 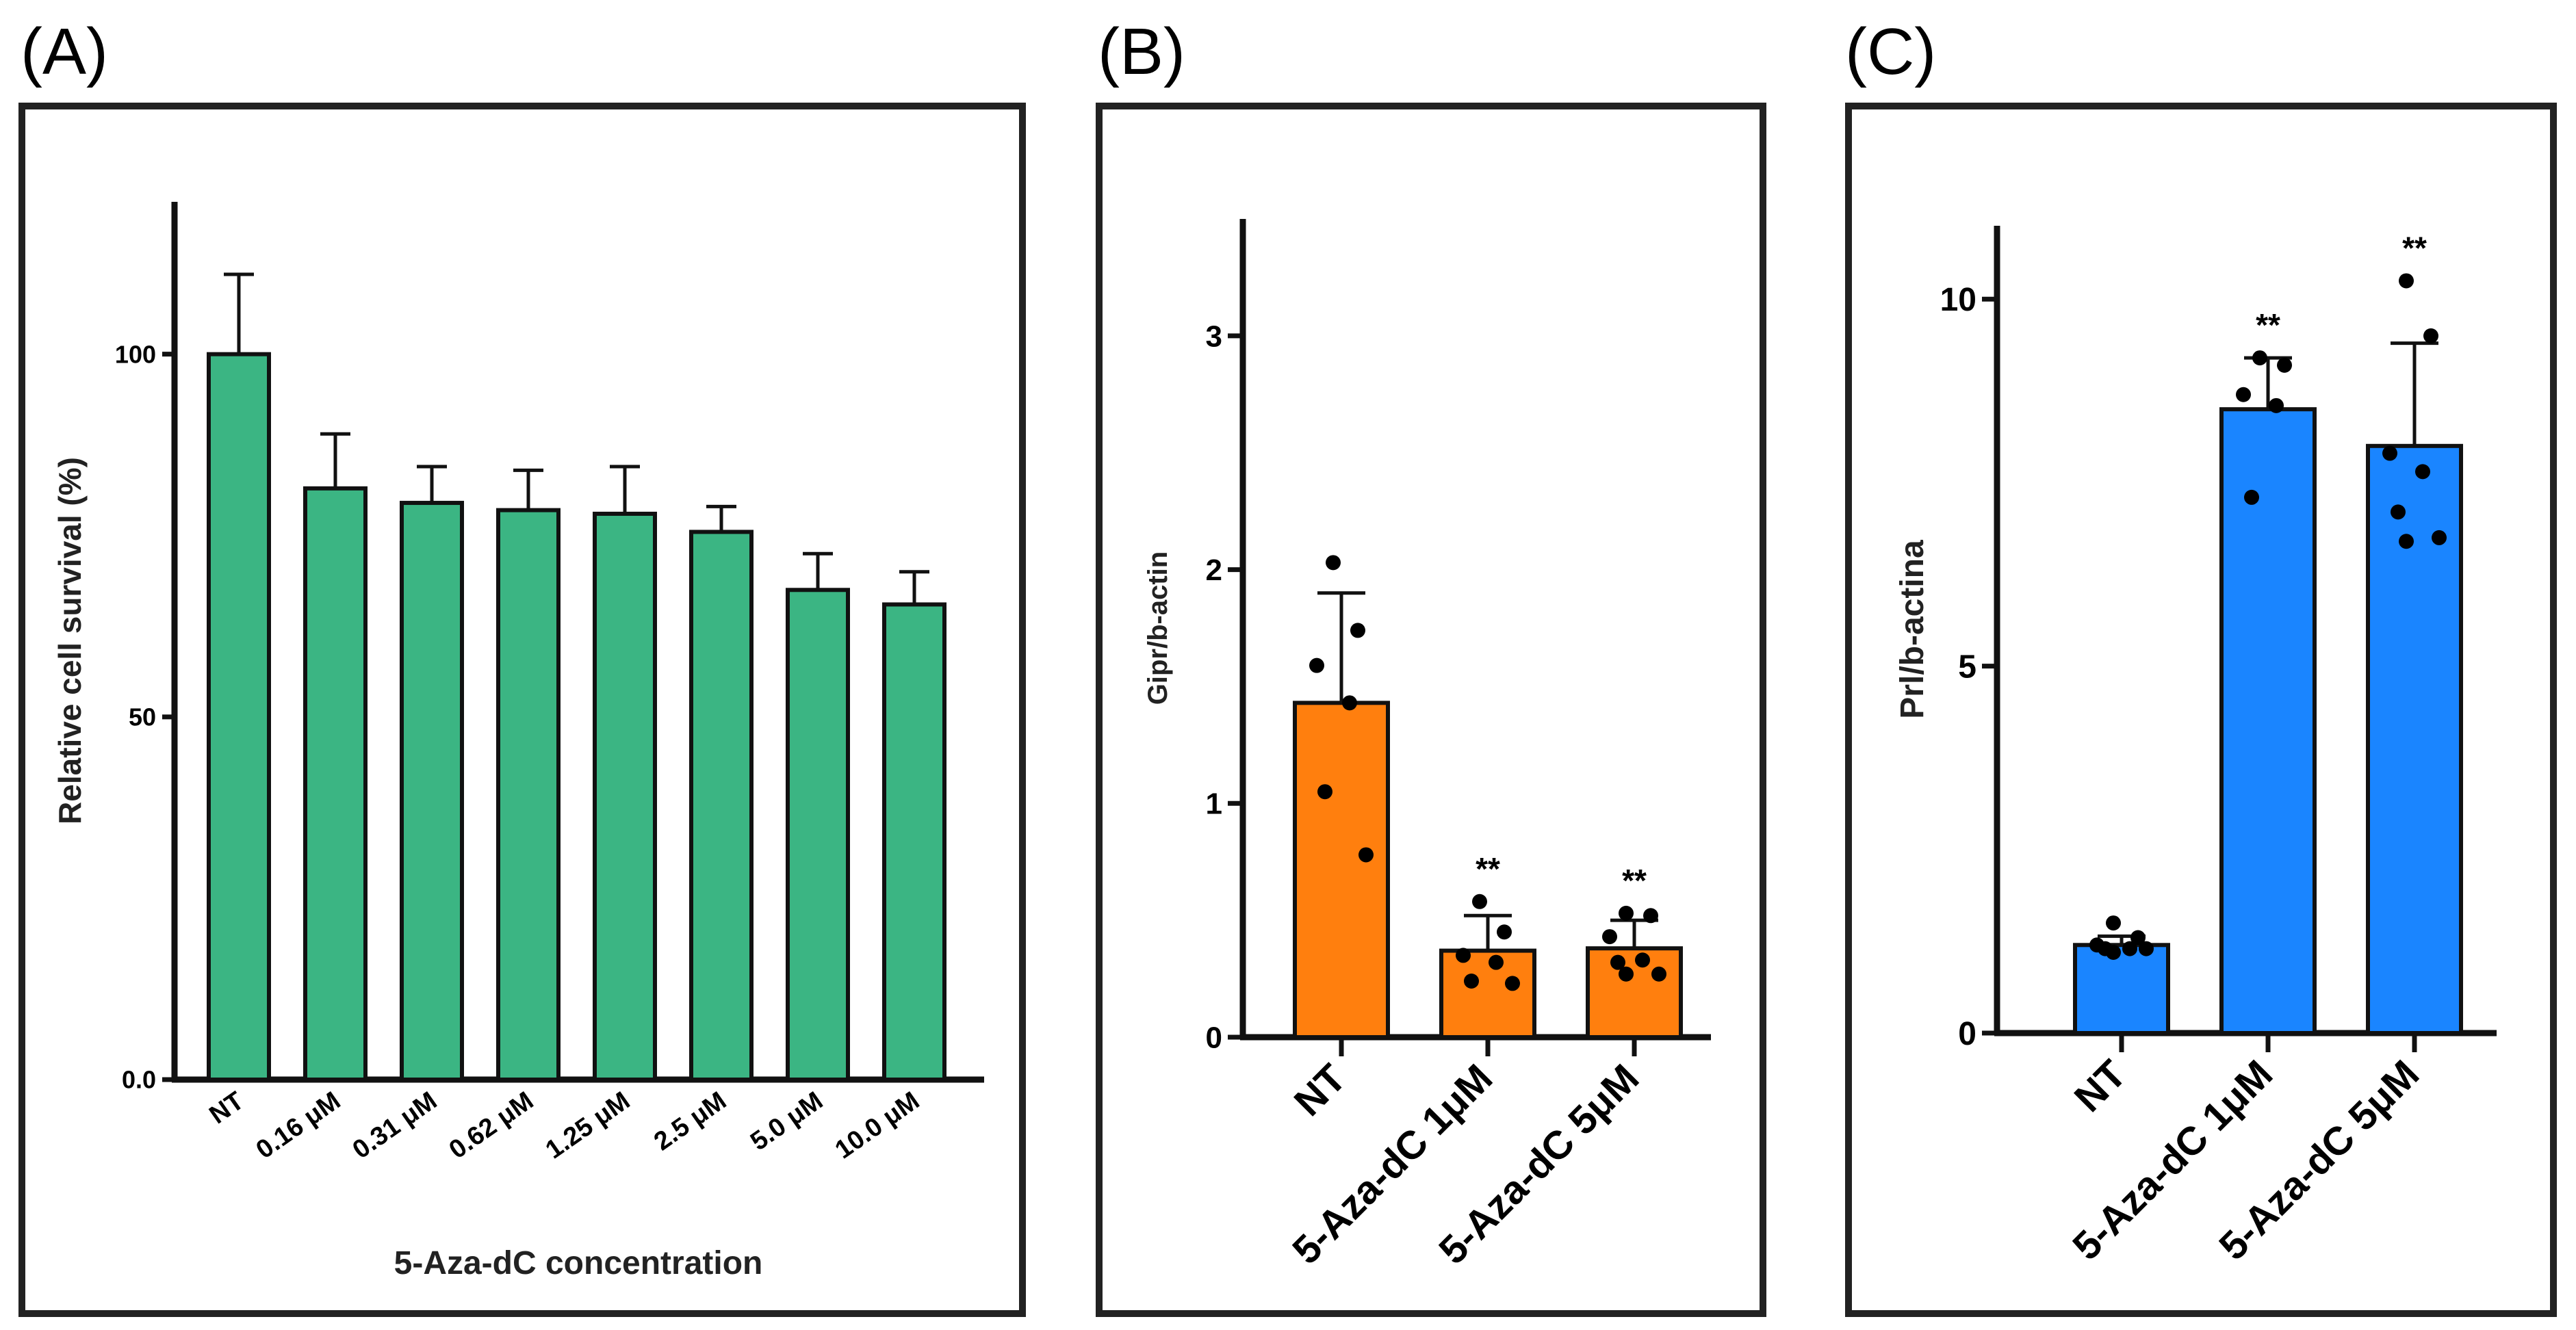 I want to click on x-tick-label: 0.62 μM, so click(x=491, y=1125).